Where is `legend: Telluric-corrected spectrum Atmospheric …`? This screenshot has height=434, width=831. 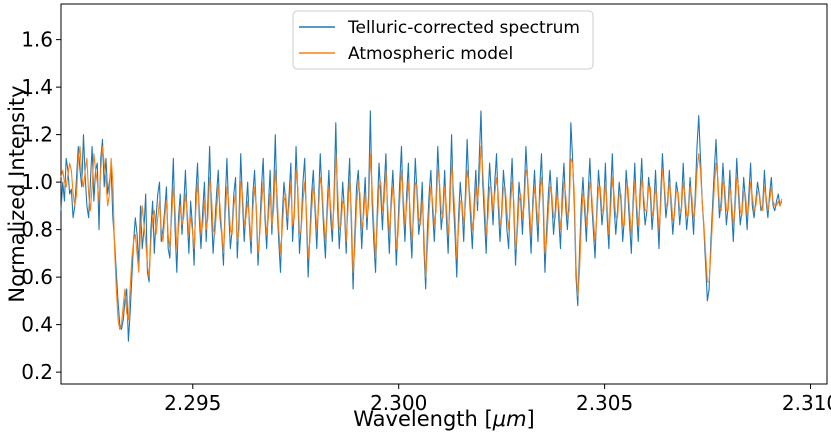 legend: Telluric-corrected spectrum Atmospheric … is located at coordinates (443, 40).